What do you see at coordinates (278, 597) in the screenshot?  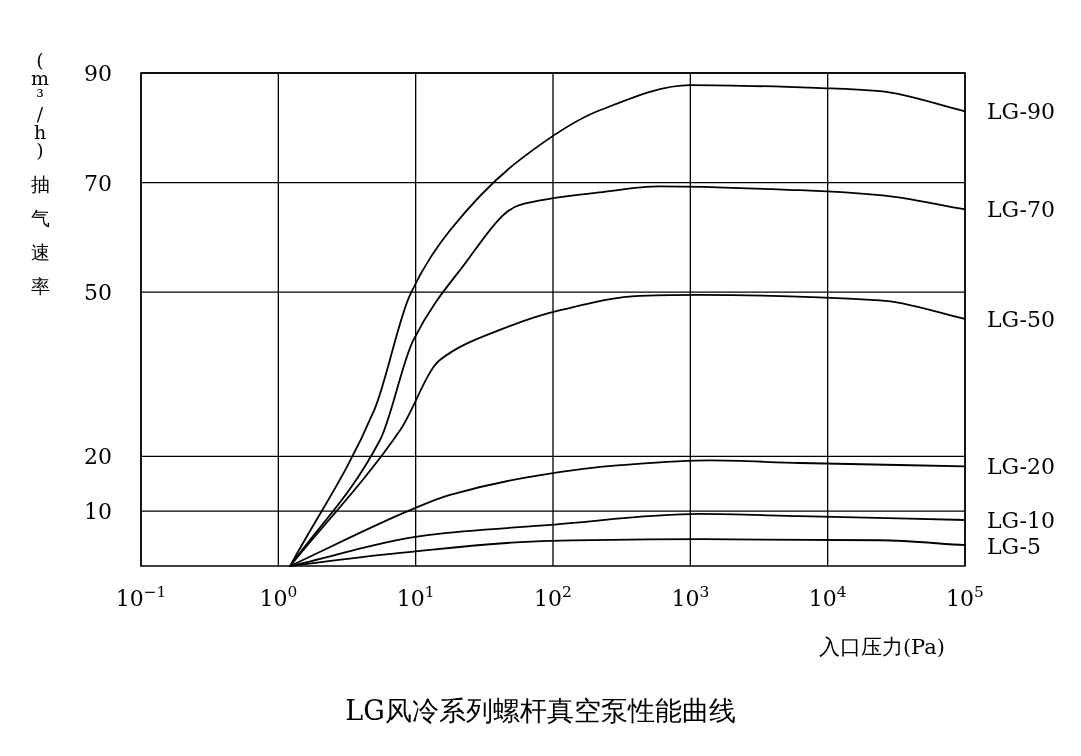 I see `x-tick-label: 10$^{0}$` at bounding box center [278, 597].